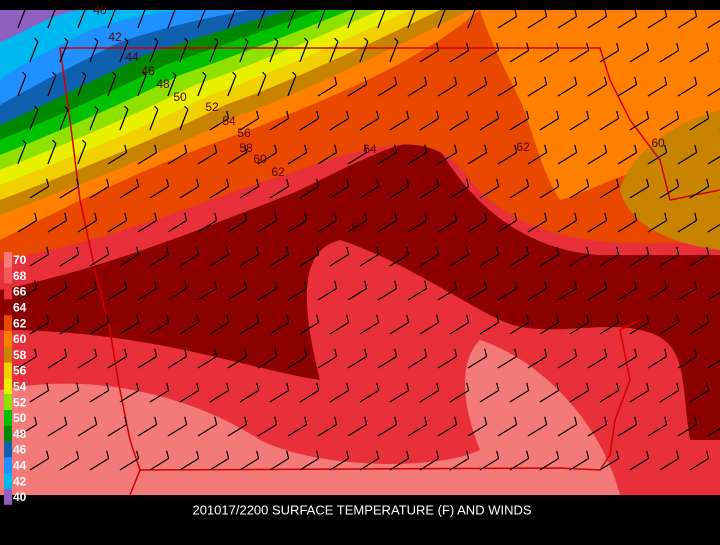 Image resolution: width=720 pixels, height=545 pixels. What do you see at coordinates (148, 71) in the screenshot?
I see `contour-label: 46` at bounding box center [148, 71].